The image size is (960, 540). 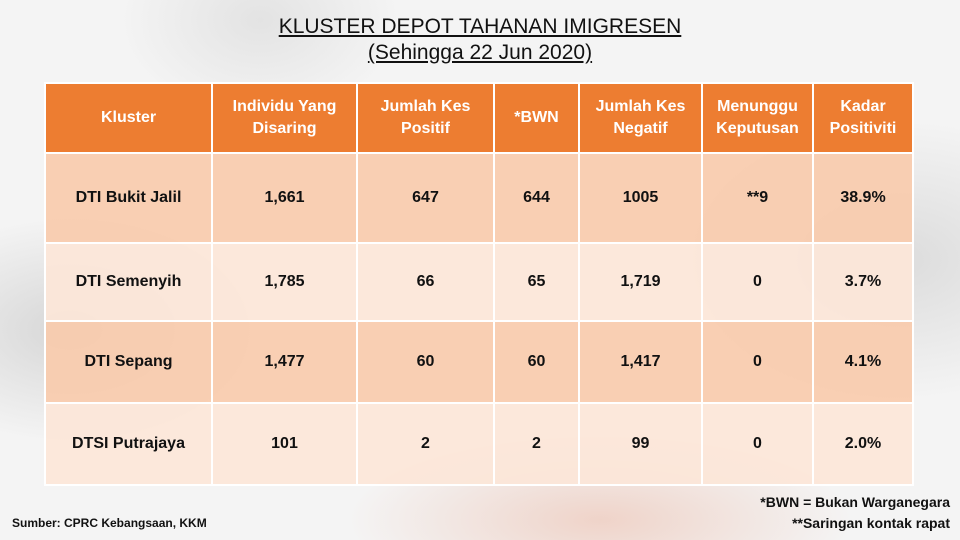 What do you see at coordinates (425, 362) in the screenshot?
I see `cell-positif: 60` at bounding box center [425, 362].